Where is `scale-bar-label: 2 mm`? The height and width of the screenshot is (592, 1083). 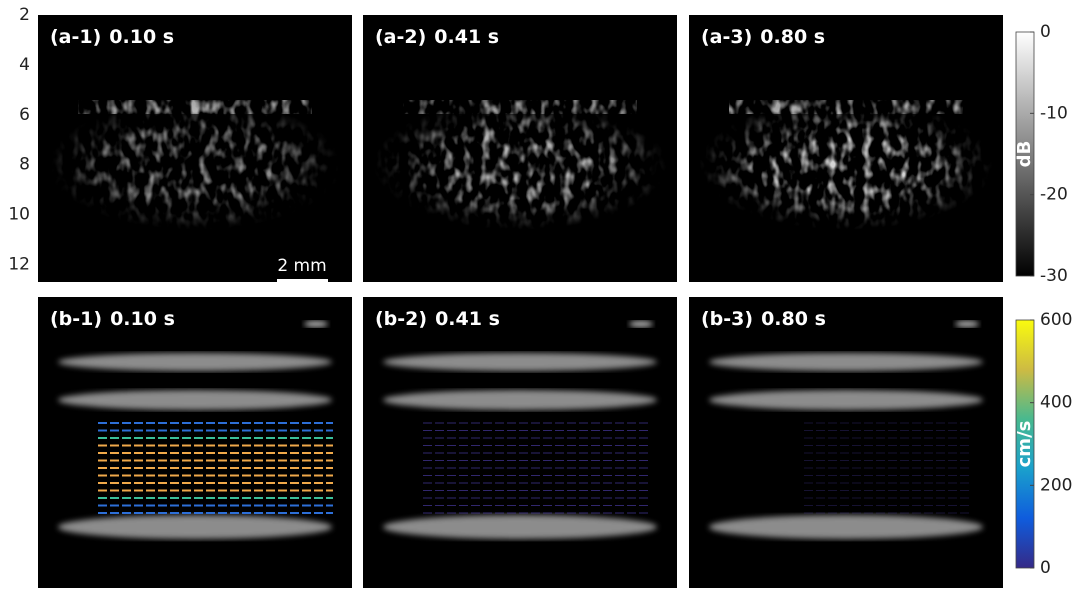
scale-bar-label: 2 mm is located at coordinates (301, 266).